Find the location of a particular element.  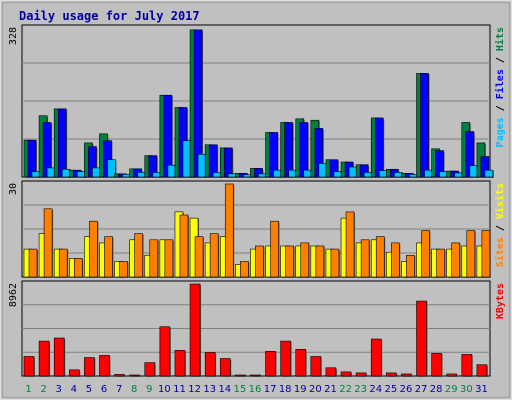

x-tick-label: 6 is located at coordinates (104, 389).